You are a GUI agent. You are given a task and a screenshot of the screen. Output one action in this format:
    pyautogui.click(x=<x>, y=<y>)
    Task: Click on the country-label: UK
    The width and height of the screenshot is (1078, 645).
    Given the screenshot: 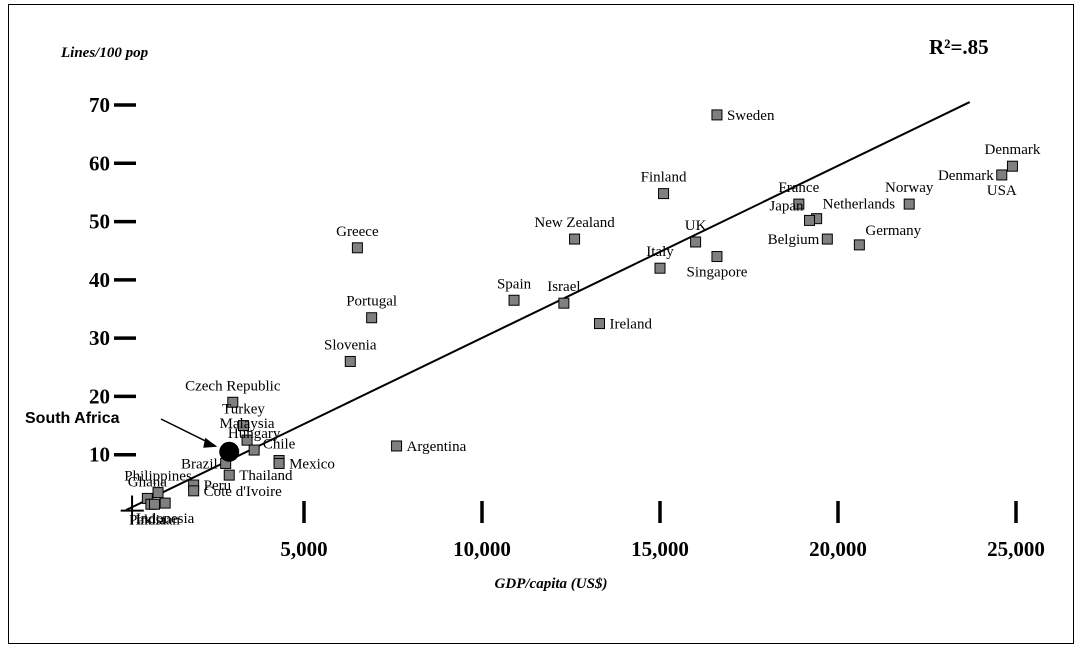 What is the action you would take?
    pyautogui.click(x=696, y=226)
    